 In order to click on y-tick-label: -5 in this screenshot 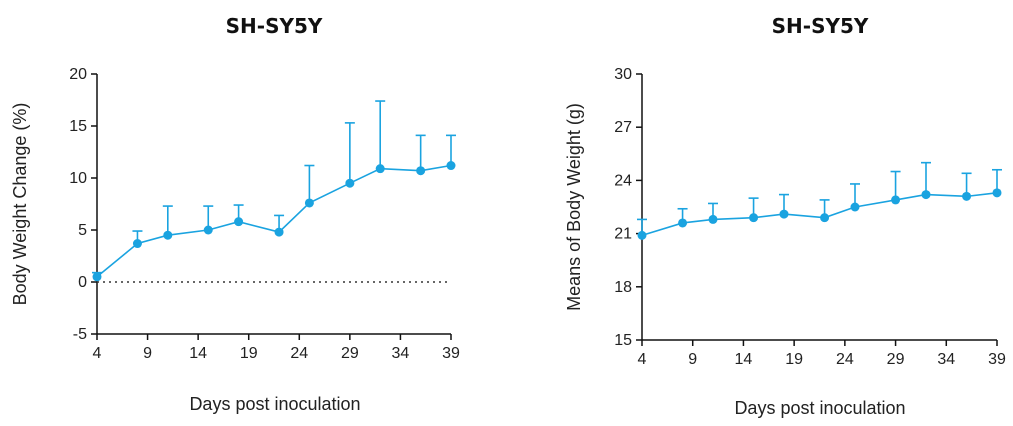, I will do `click(80, 334)`.